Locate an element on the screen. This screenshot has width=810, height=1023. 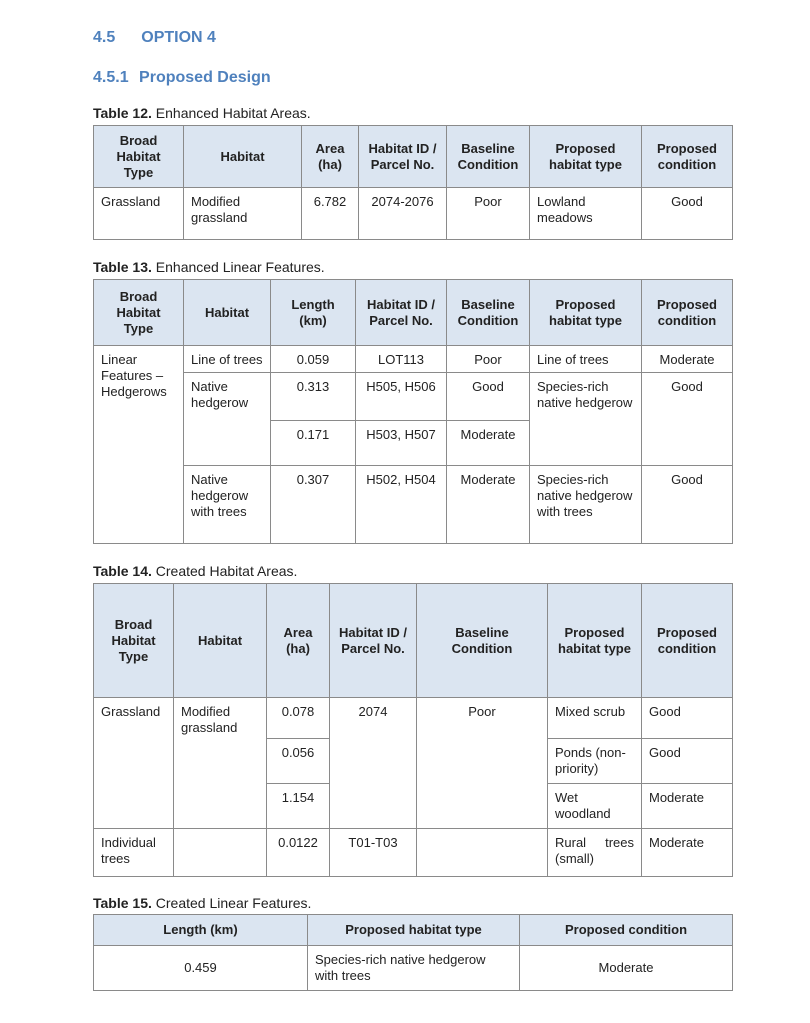
cell: H503, H507 is located at coordinates (401, 443).